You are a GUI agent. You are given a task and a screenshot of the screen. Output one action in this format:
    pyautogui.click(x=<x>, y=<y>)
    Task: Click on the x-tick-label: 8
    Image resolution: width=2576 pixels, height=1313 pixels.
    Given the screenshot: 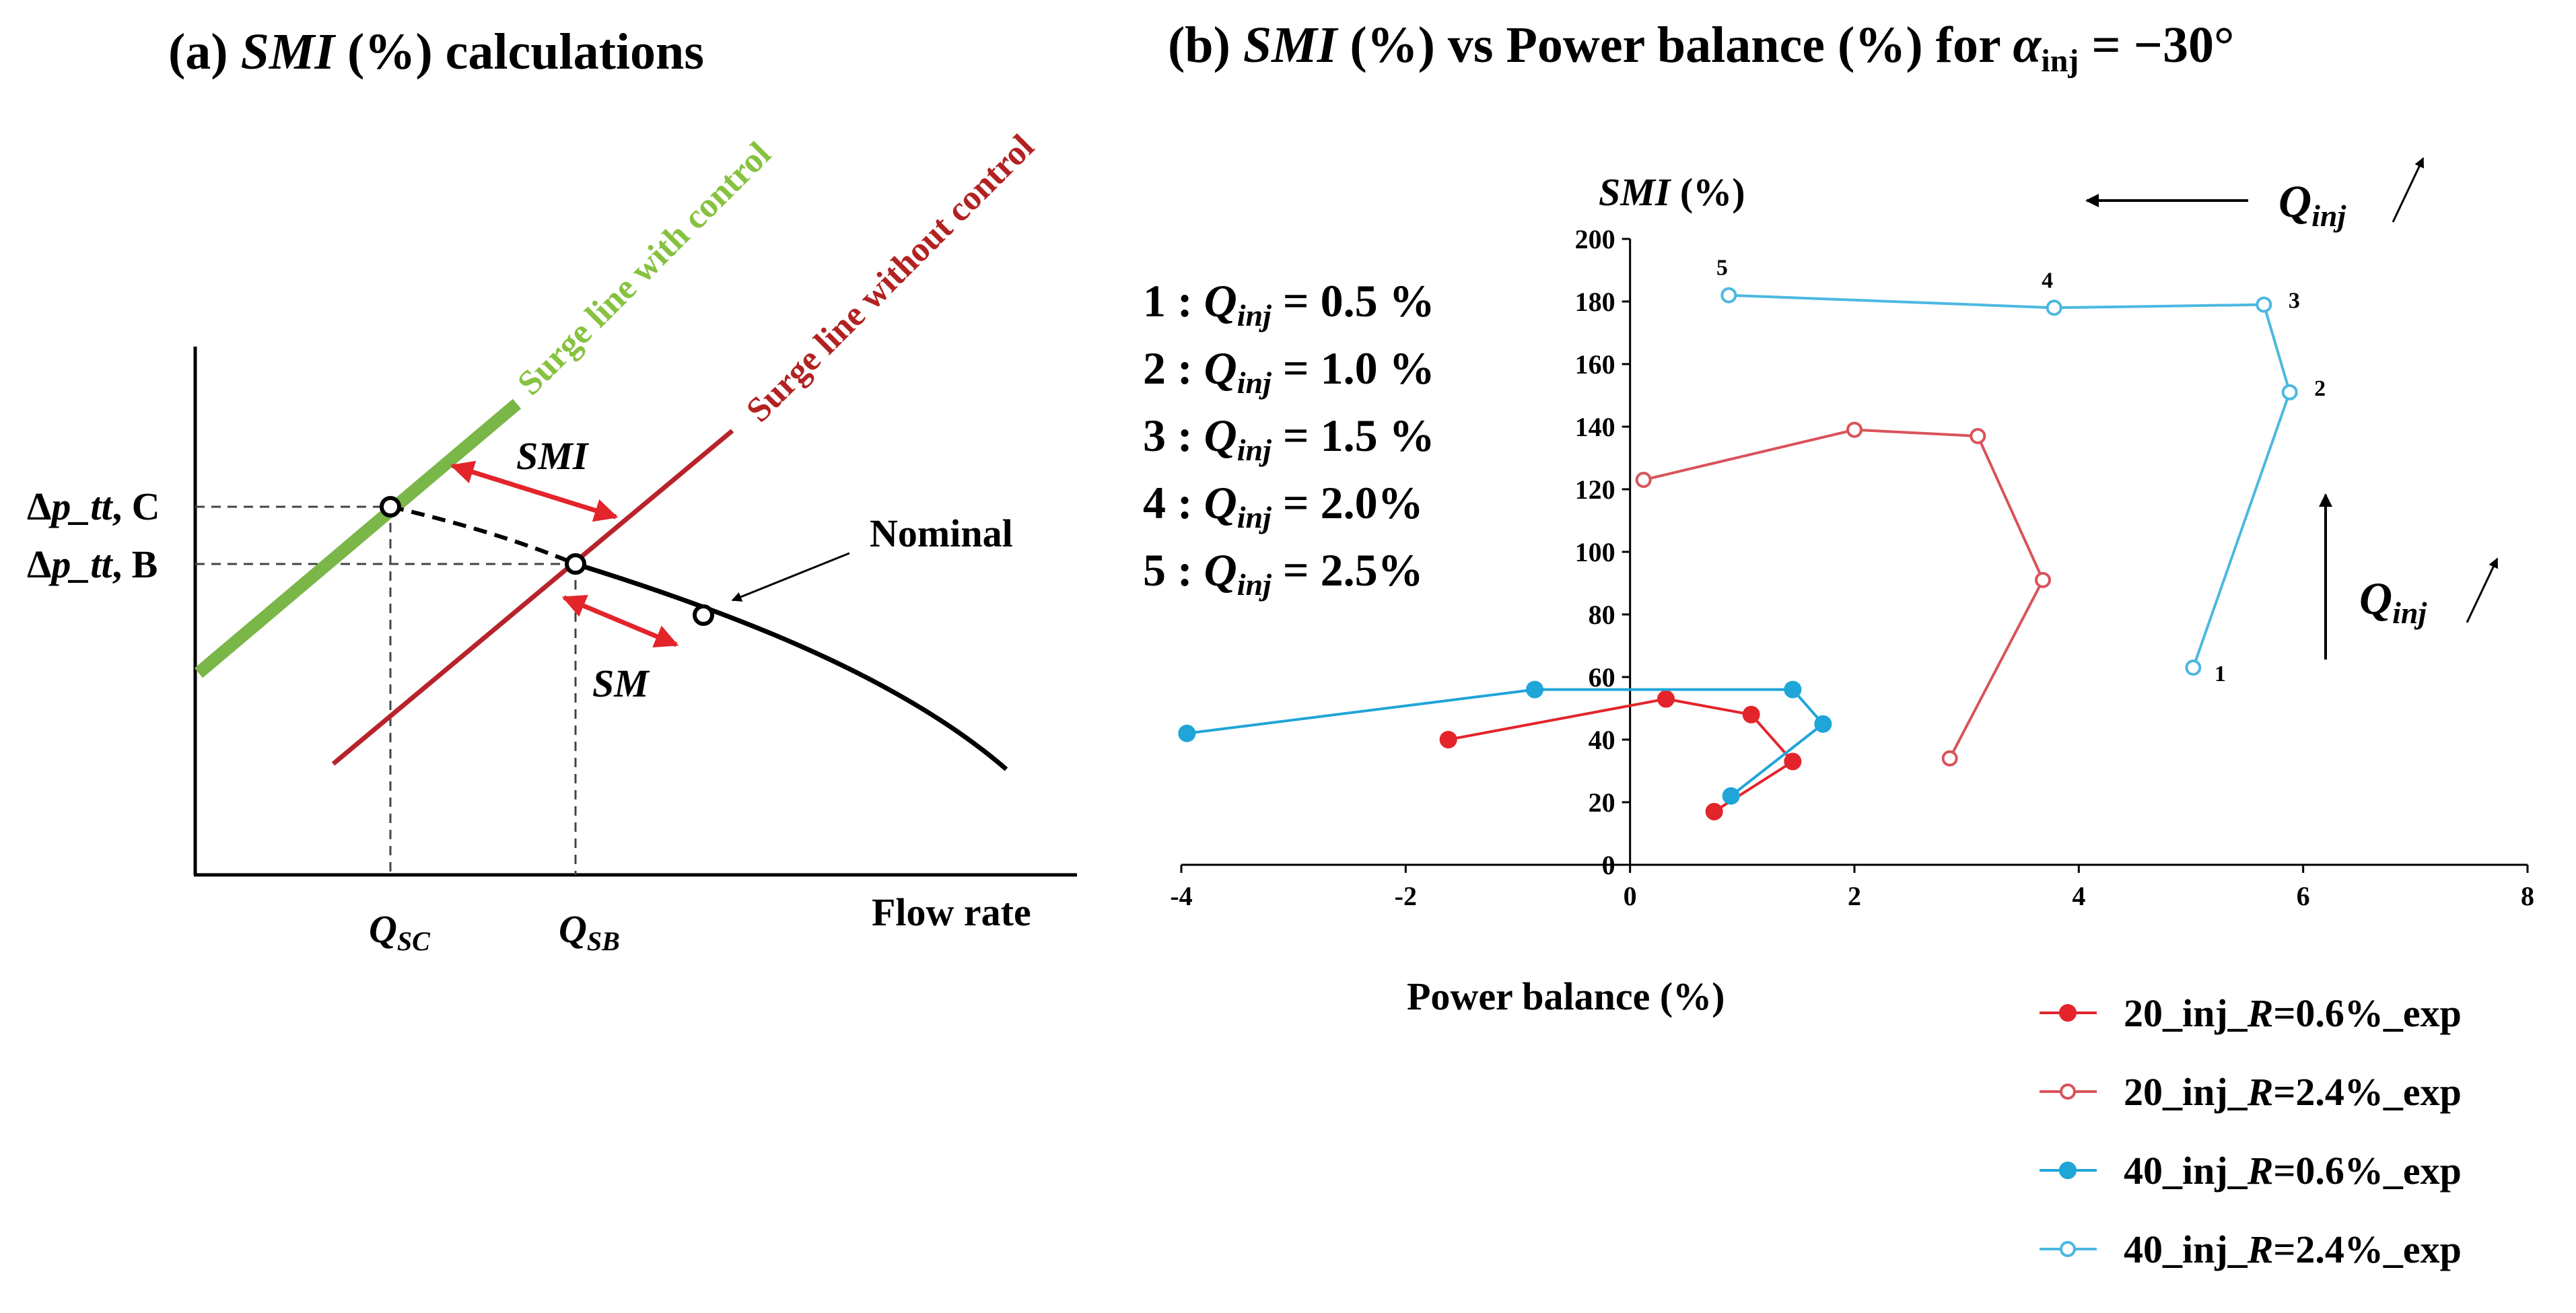 What is the action you would take?
    pyautogui.click(x=2527, y=896)
    